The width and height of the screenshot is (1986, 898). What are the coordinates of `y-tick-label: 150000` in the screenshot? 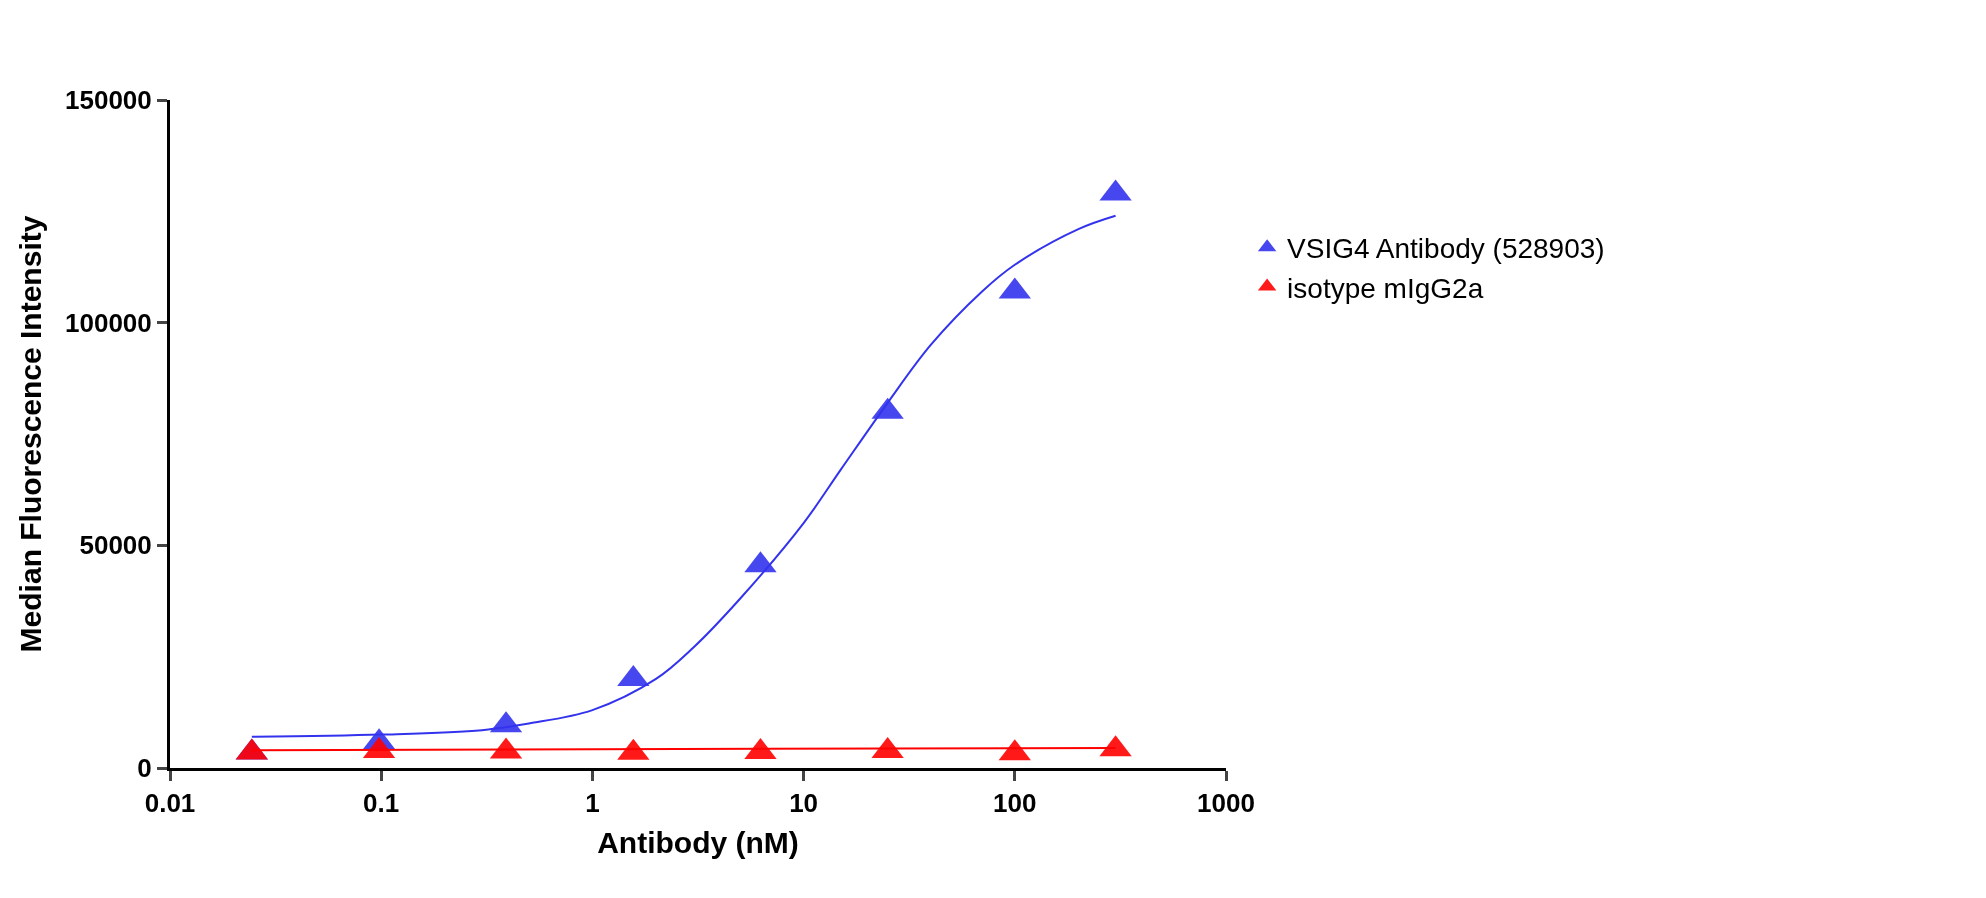 It's located at (108, 100).